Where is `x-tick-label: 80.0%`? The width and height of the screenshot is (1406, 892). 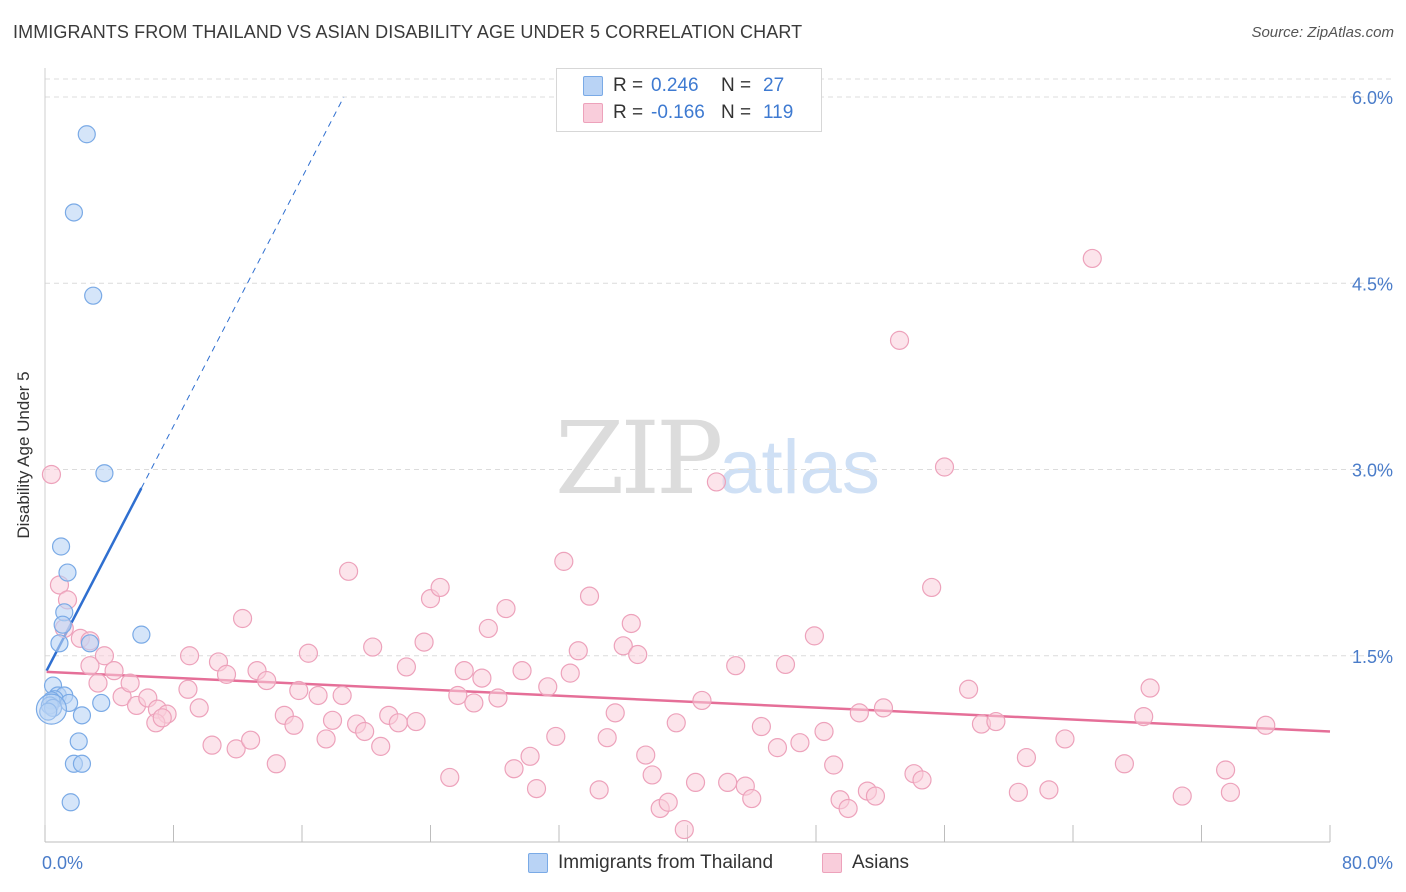 x-tick-label: 80.0% is located at coordinates (1367, 863).